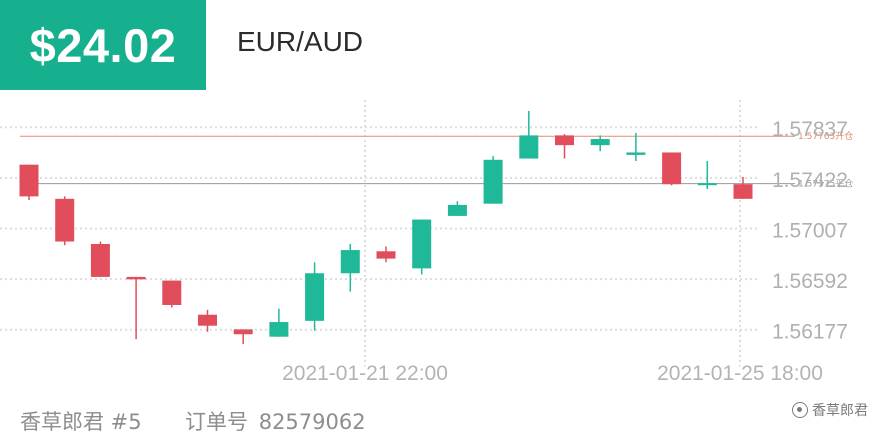 The height and width of the screenshot is (440, 880). I want to click on watermark: 香草郎君, so click(830, 410).